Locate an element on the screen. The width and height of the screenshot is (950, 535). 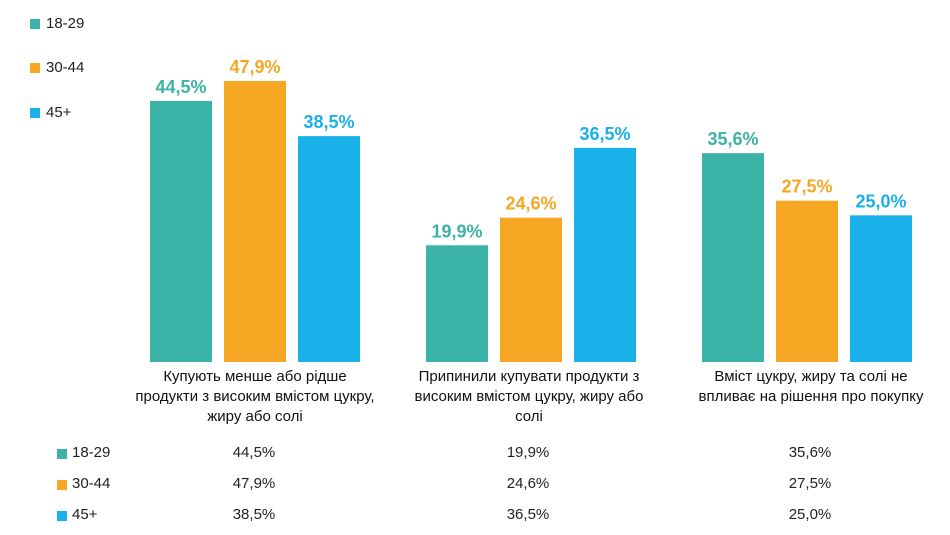
data-label: 27,5% is located at coordinates (806, 187).